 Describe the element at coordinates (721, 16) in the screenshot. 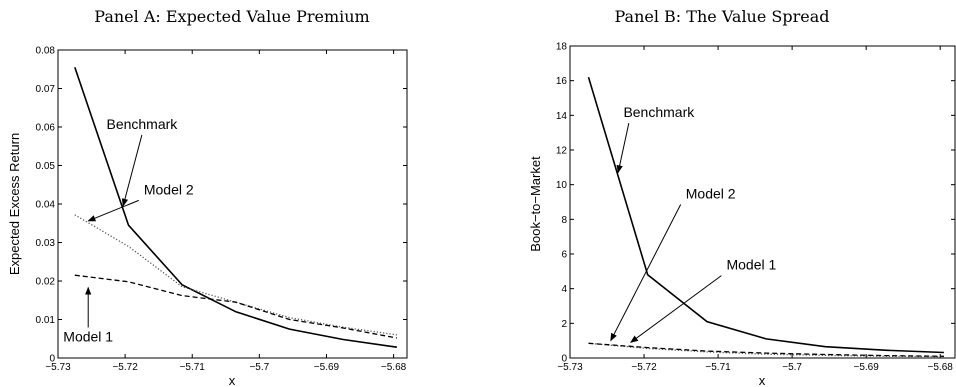

I see `panel-b-title: Panel B: The Value Spread` at that location.